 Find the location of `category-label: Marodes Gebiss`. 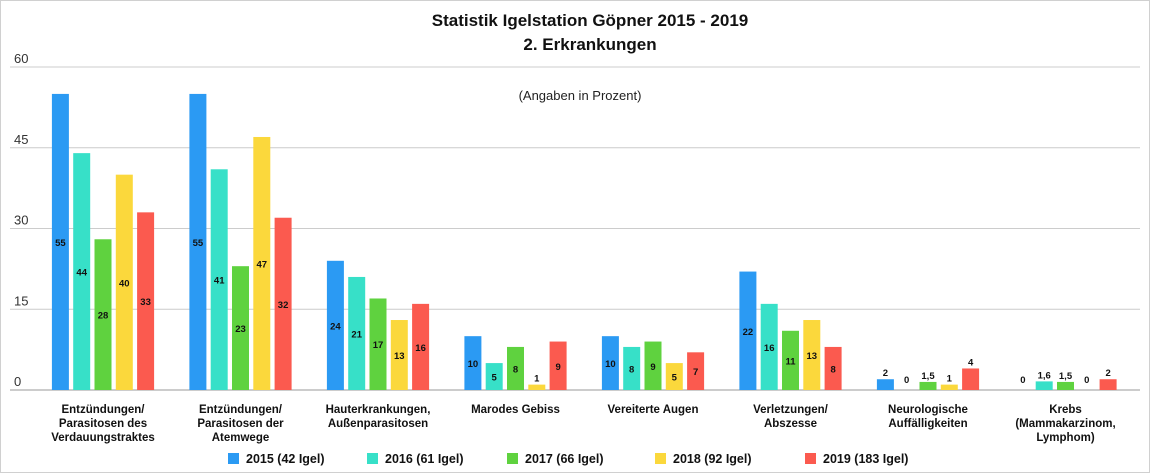

category-label: Marodes Gebiss is located at coordinates (515, 410).